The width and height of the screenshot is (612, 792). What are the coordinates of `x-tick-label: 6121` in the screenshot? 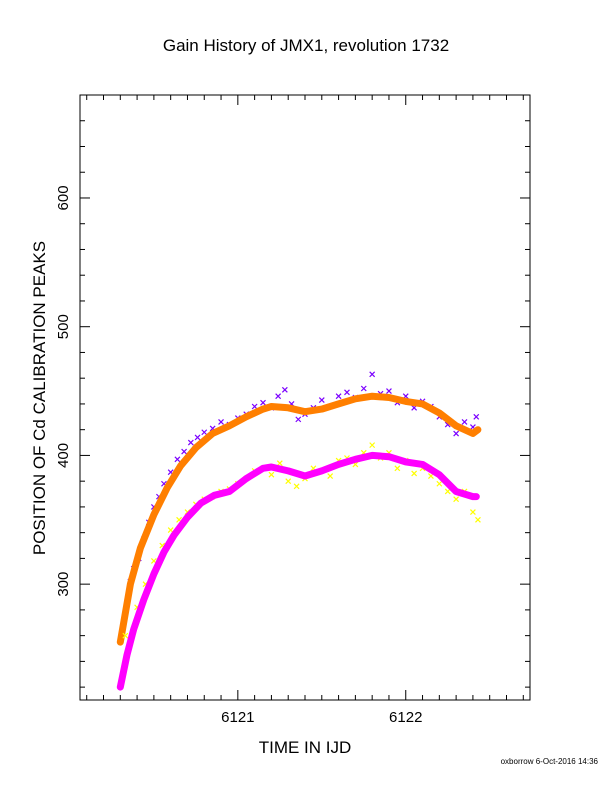 It's located at (237, 717).